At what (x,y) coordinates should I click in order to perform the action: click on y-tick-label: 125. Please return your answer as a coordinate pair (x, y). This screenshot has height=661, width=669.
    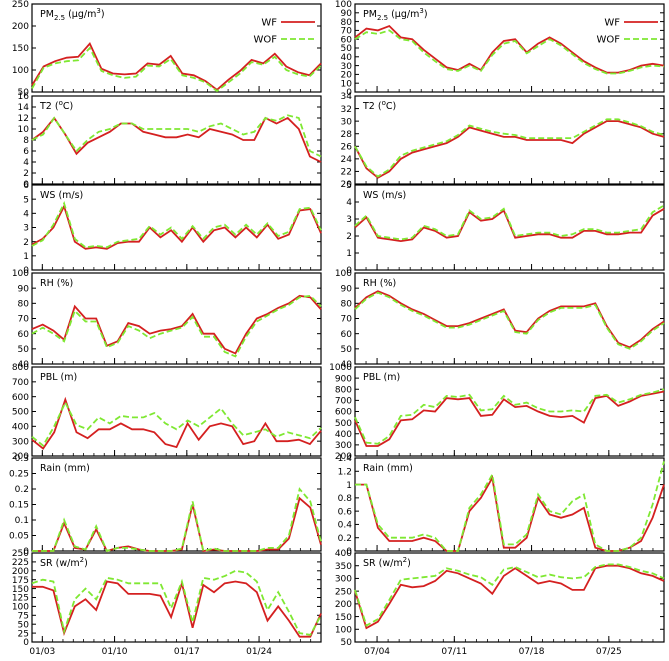
    Looking at the image, I should click on (20, 599).